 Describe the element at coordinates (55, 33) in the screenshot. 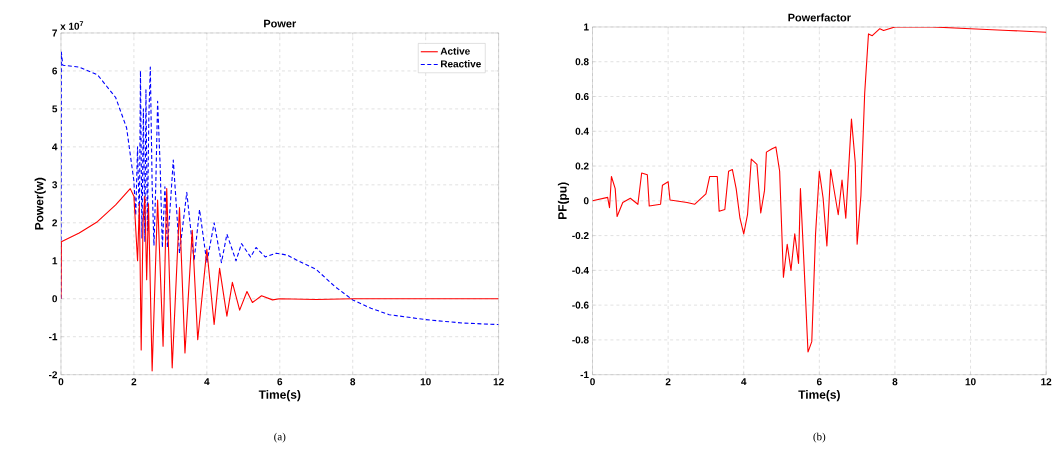

I see `y-tick-label: 7` at that location.